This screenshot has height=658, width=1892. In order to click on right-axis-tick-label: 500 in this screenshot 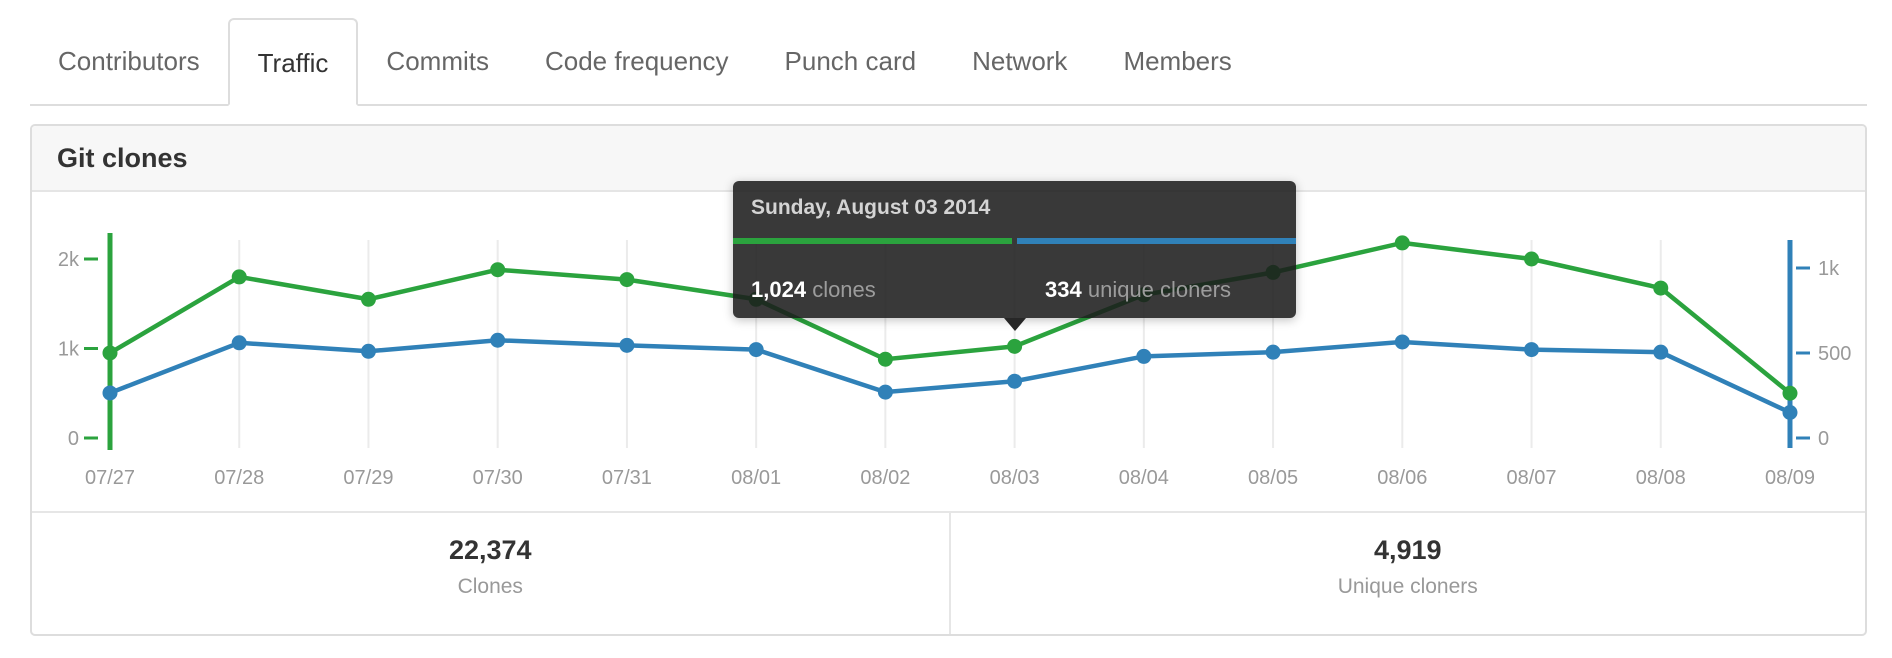, I will do `click(1834, 354)`.